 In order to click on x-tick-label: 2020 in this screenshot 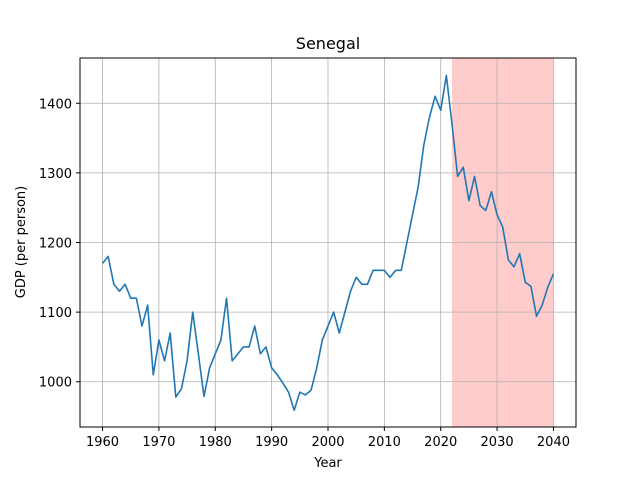, I will do `click(440, 442)`.